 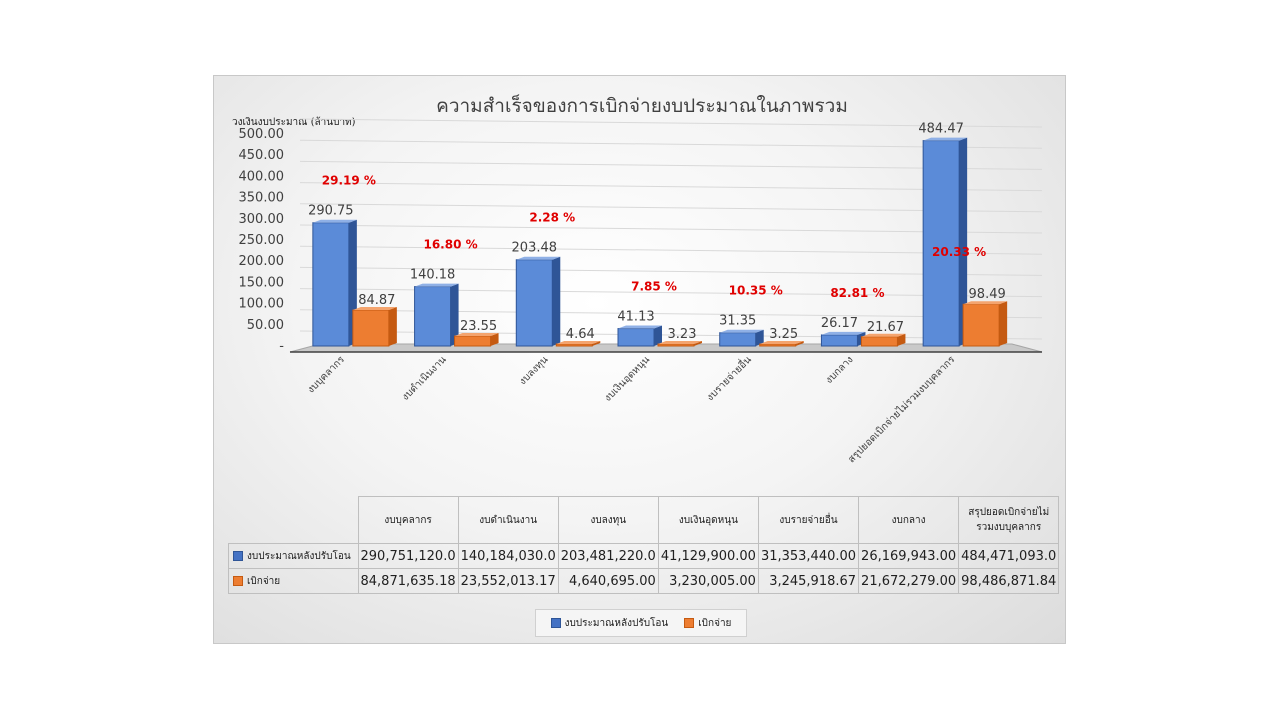 What do you see at coordinates (433, 275) in the screenshot?
I see `data-label-budget: 140.18` at bounding box center [433, 275].